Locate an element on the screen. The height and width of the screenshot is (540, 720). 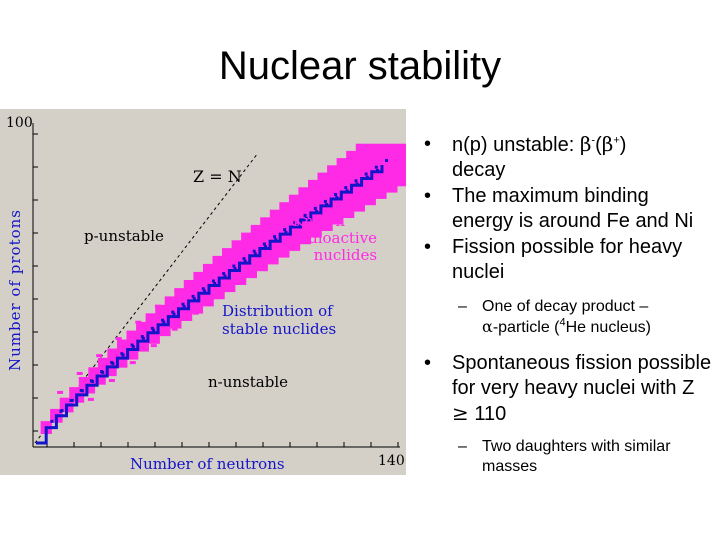
y-axis-label: Number of protons is located at coordinates (15, 290).